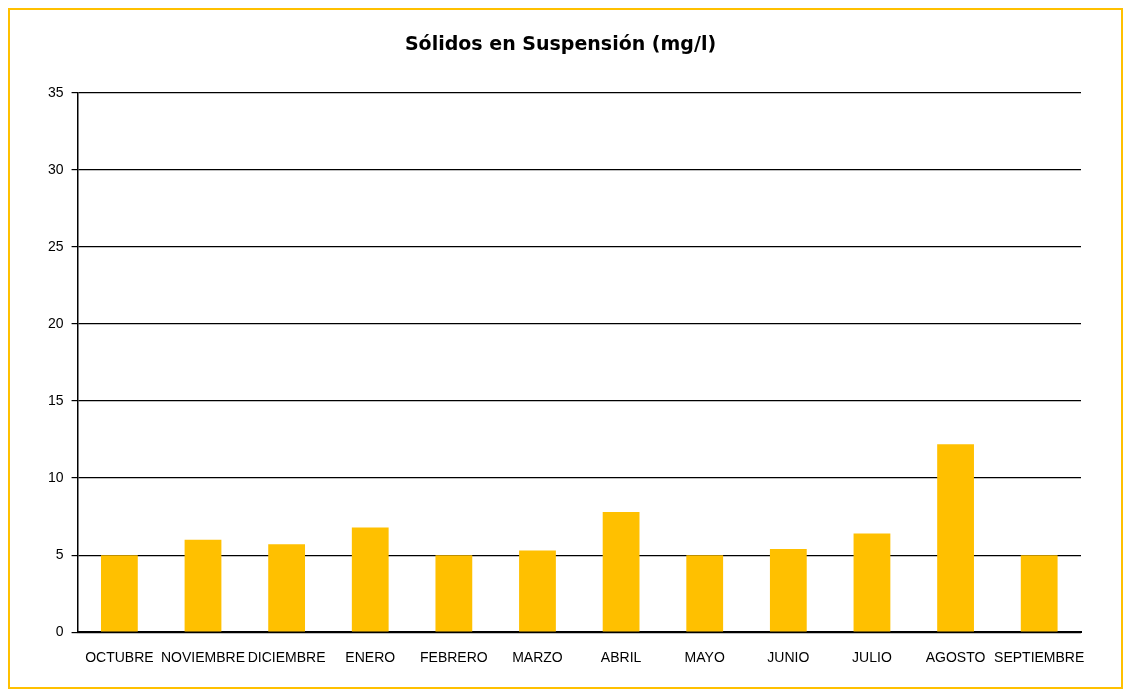 This screenshot has width=1127, height=693. I want to click on y-tick-label: 5, so click(59, 554).